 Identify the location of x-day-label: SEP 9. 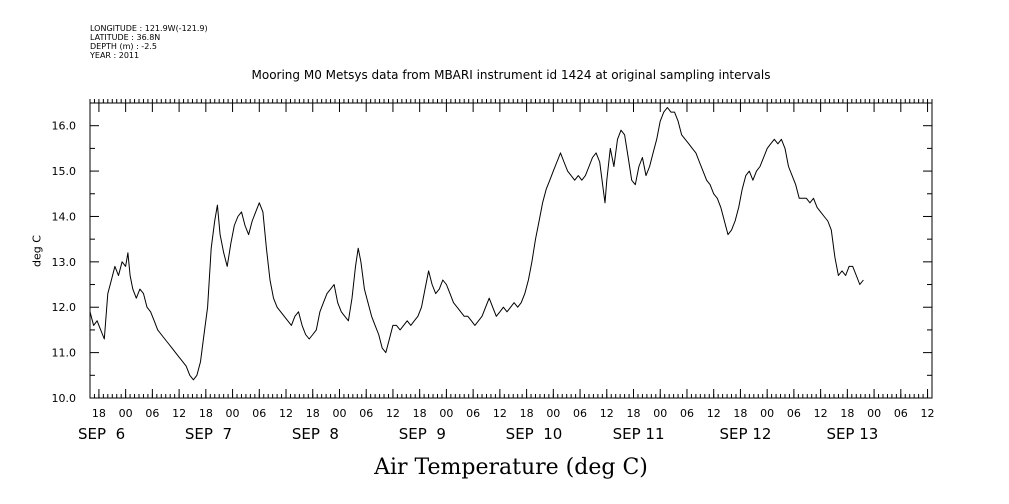
(422, 434).